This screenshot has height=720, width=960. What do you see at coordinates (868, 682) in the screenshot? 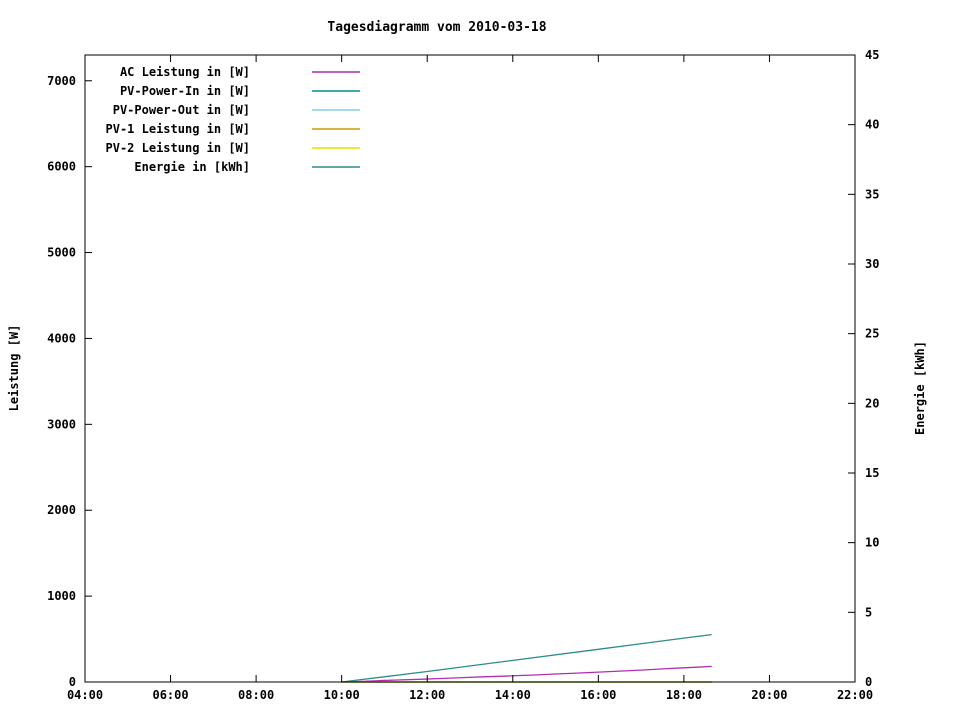
I see `y2-tick-label: 0` at bounding box center [868, 682].